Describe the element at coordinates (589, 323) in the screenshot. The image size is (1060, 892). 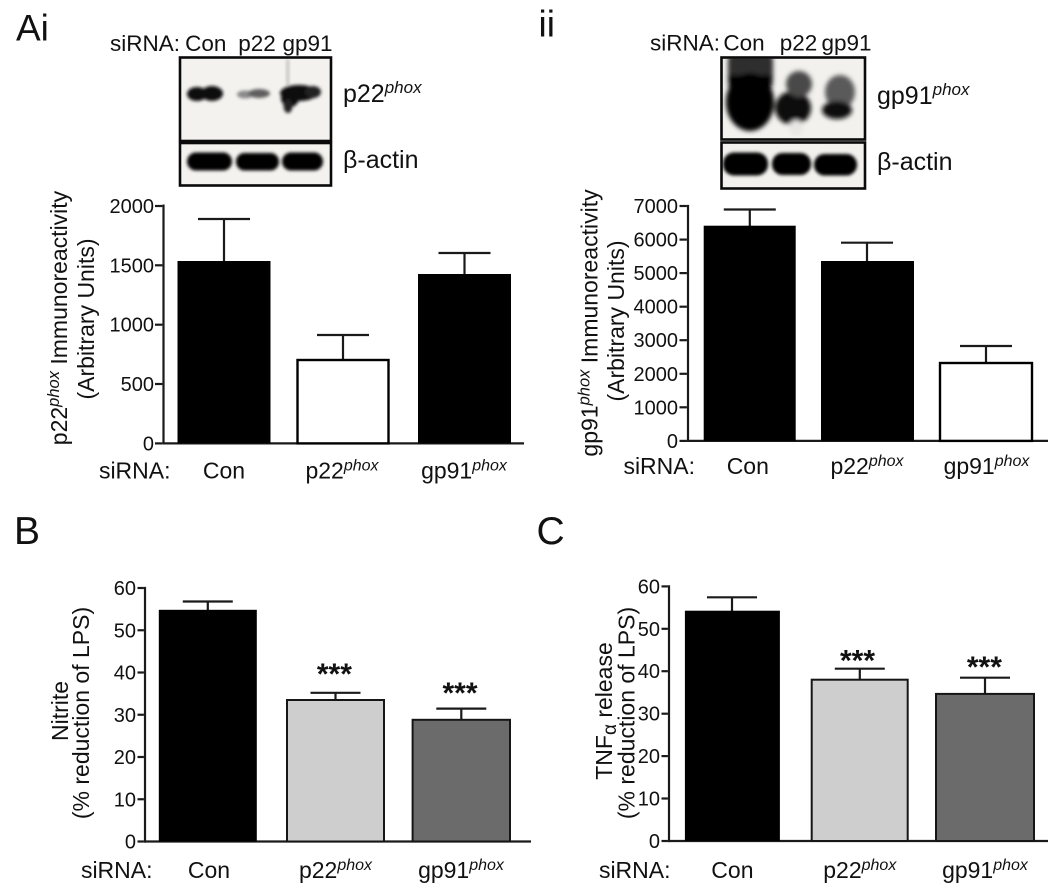
I see `svg-text: gp91phox Immunoreactivity` at that location.